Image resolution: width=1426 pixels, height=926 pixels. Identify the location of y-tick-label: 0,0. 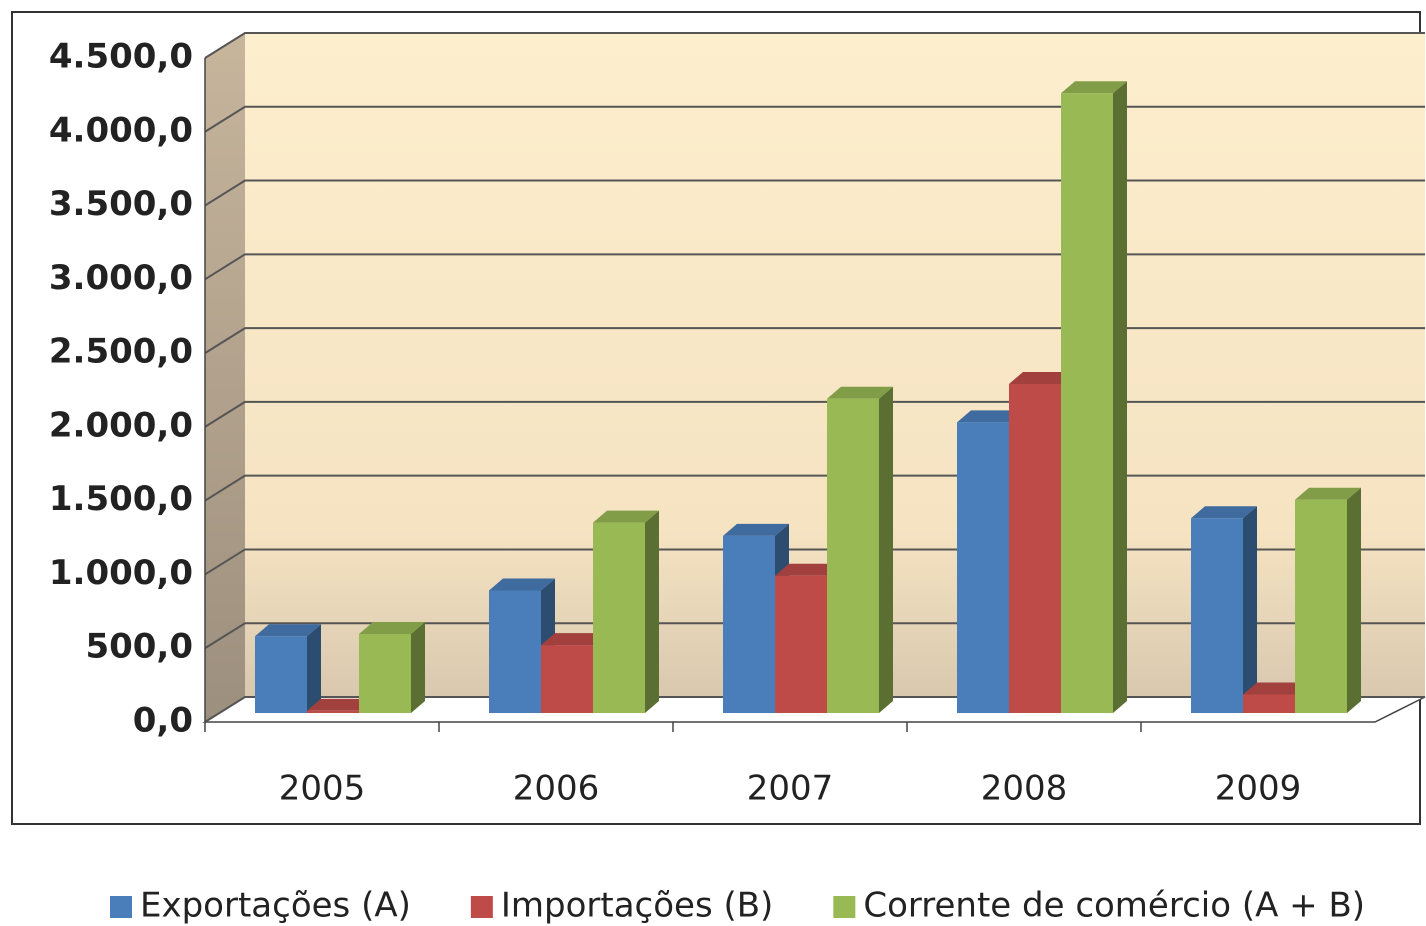
(163, 721).